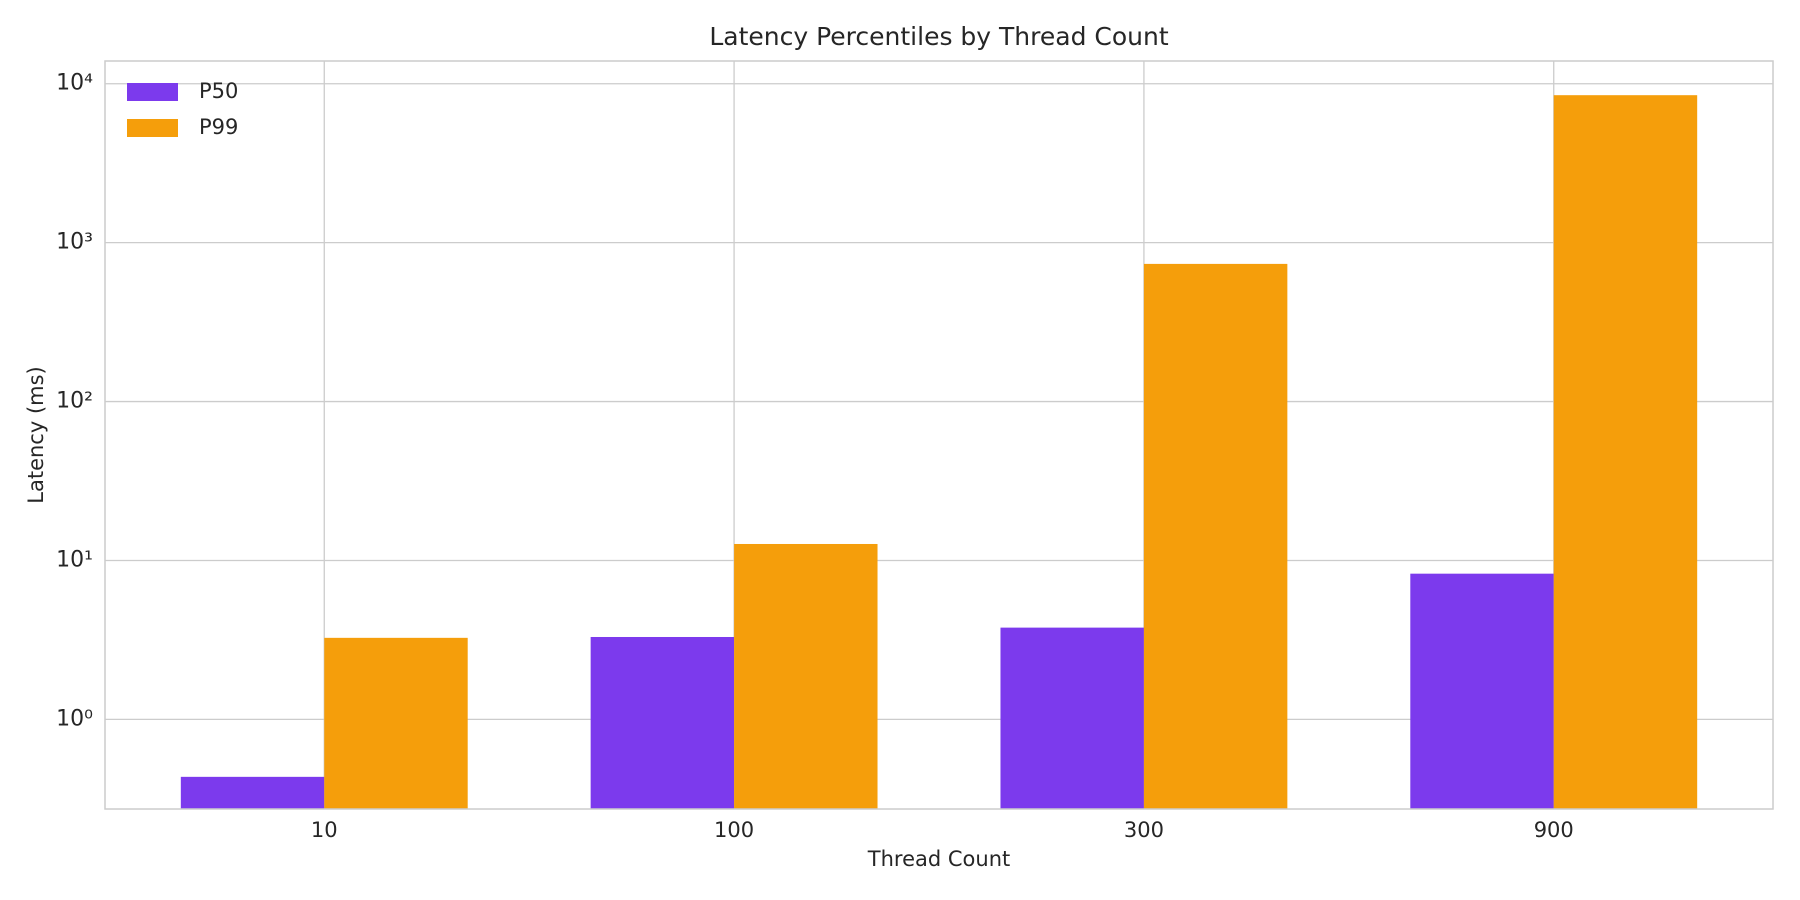 The width and height of the screenshot is (1800, 900). Describe the element at coordinates (74, 559) in the screenshot. I see `y-tick-label: 10¹` at that location.